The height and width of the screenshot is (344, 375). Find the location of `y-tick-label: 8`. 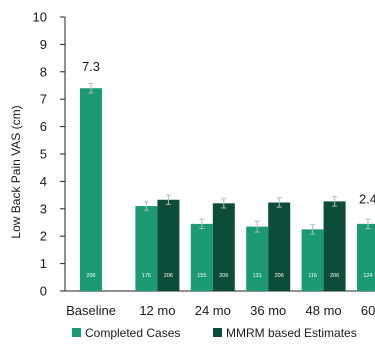

y-tick-label: 8 is located at coordinates (43, 71).